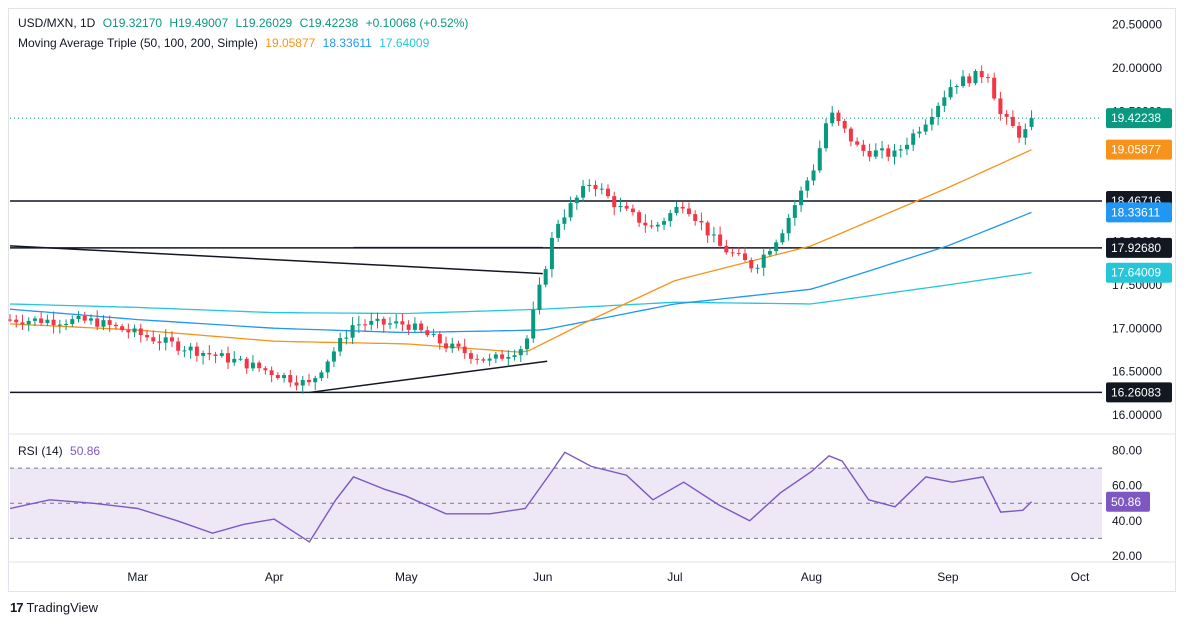 Image resolution: width=1184 pixels, height=628 pixels. I want to click on rsi-label: RSI (14), so click(40, 451).